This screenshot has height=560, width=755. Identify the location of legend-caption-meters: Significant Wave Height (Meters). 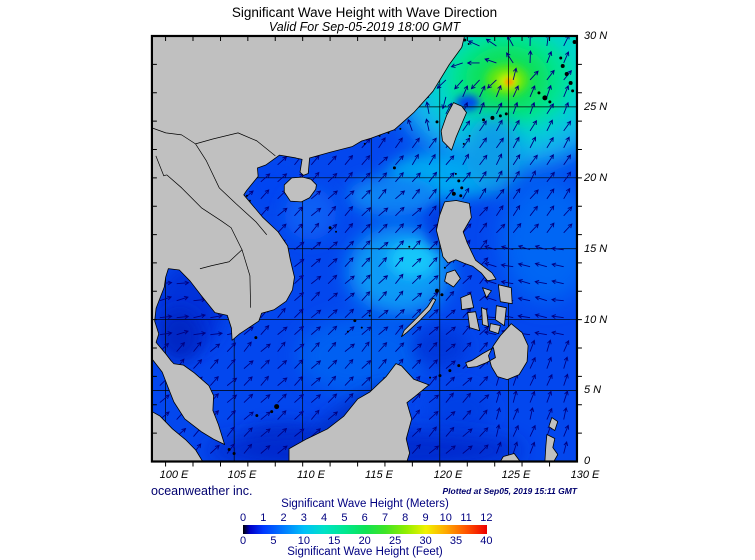
(365, 504).